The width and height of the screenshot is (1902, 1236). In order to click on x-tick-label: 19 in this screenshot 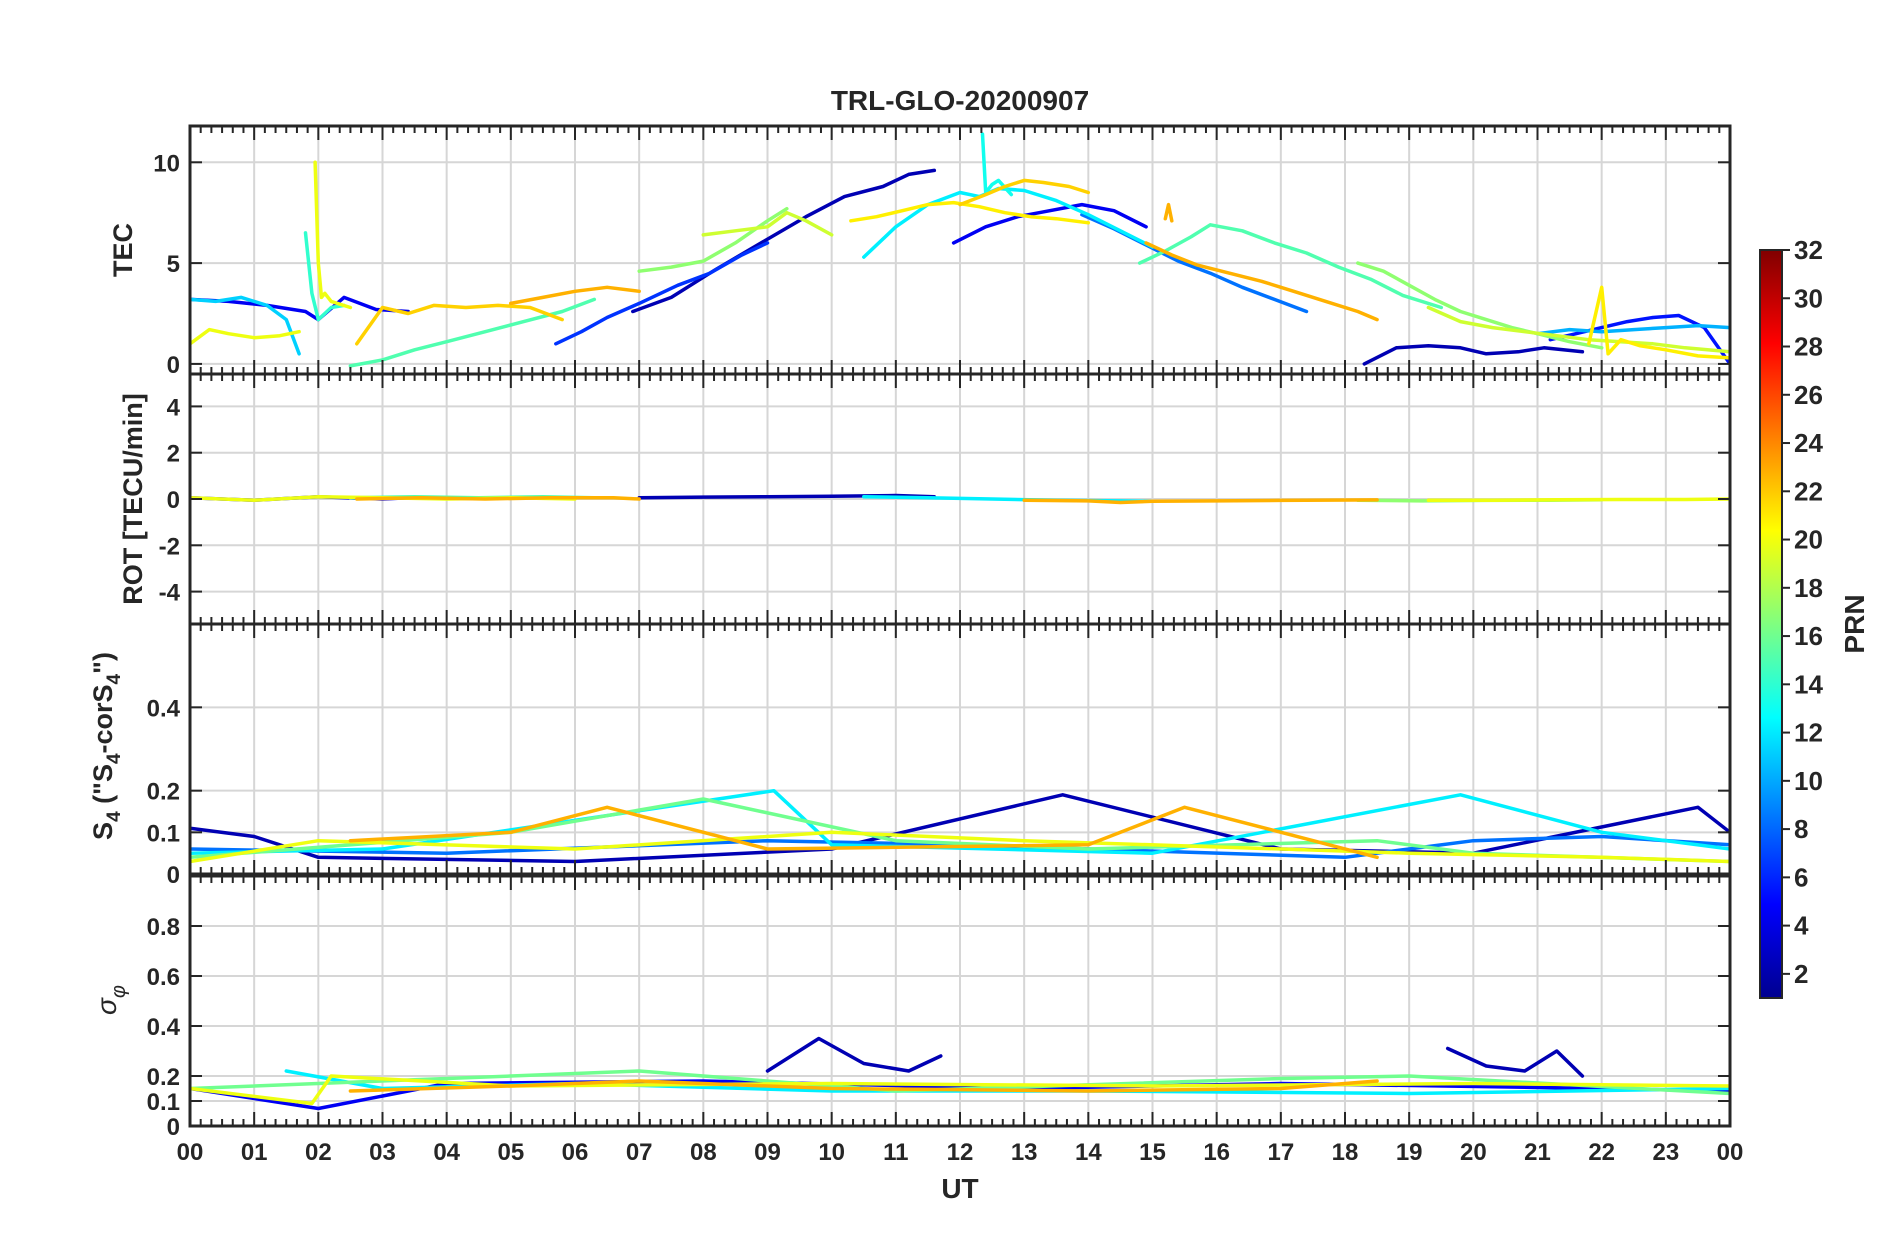, I will do `click(1409, 1152)`.